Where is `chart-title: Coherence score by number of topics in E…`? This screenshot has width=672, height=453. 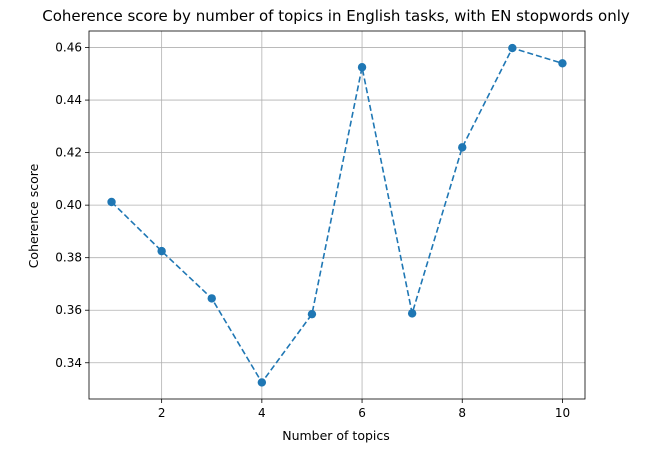
chart-title: Coherence score by number of topics in E… is located at coordinates (336, 16).